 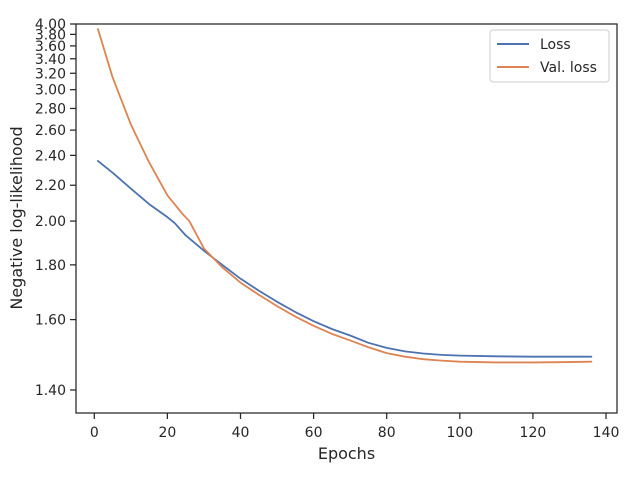 What do you see at coordinates (355, 427) in the screenshot?
I see `x-axis-ticks: 0 20 40 60 80 100 120 140` at bounding box center [355, 427].